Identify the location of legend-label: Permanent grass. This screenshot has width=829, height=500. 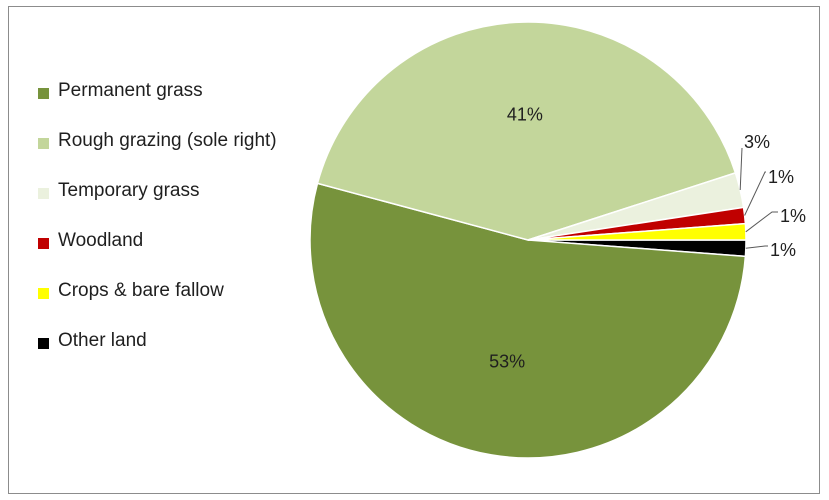
(130, 90).